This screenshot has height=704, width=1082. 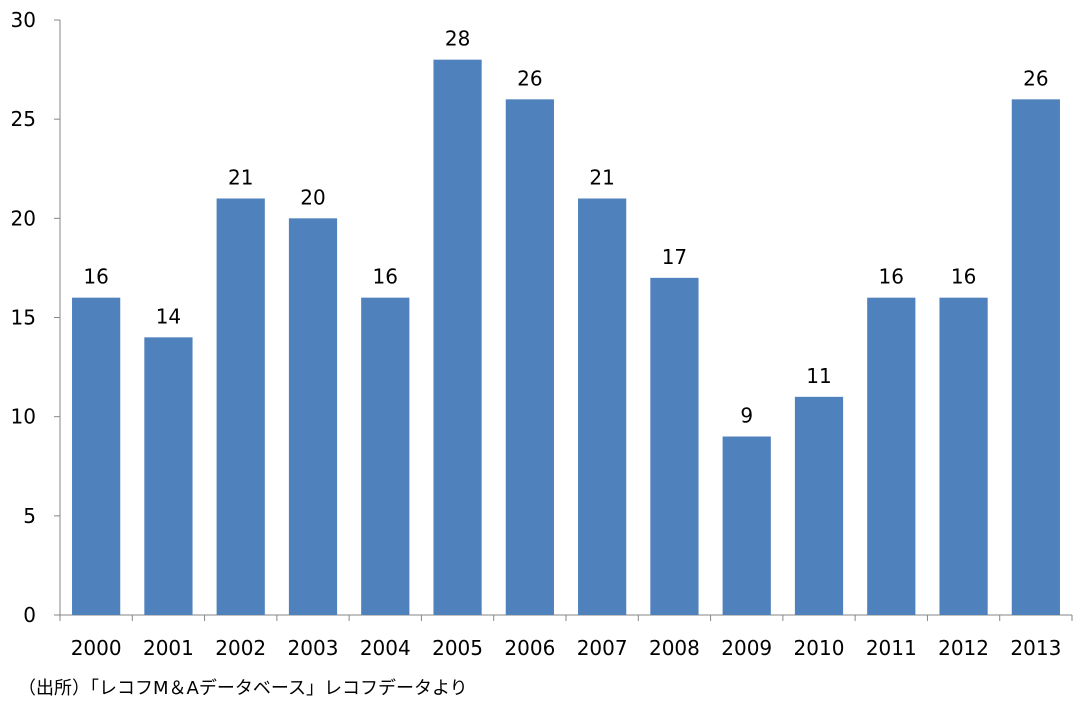 What do you see at coordinates (313, 648) in the screenshot?
I see `x-tick-label: 2003` at bounding box center [313, 648].